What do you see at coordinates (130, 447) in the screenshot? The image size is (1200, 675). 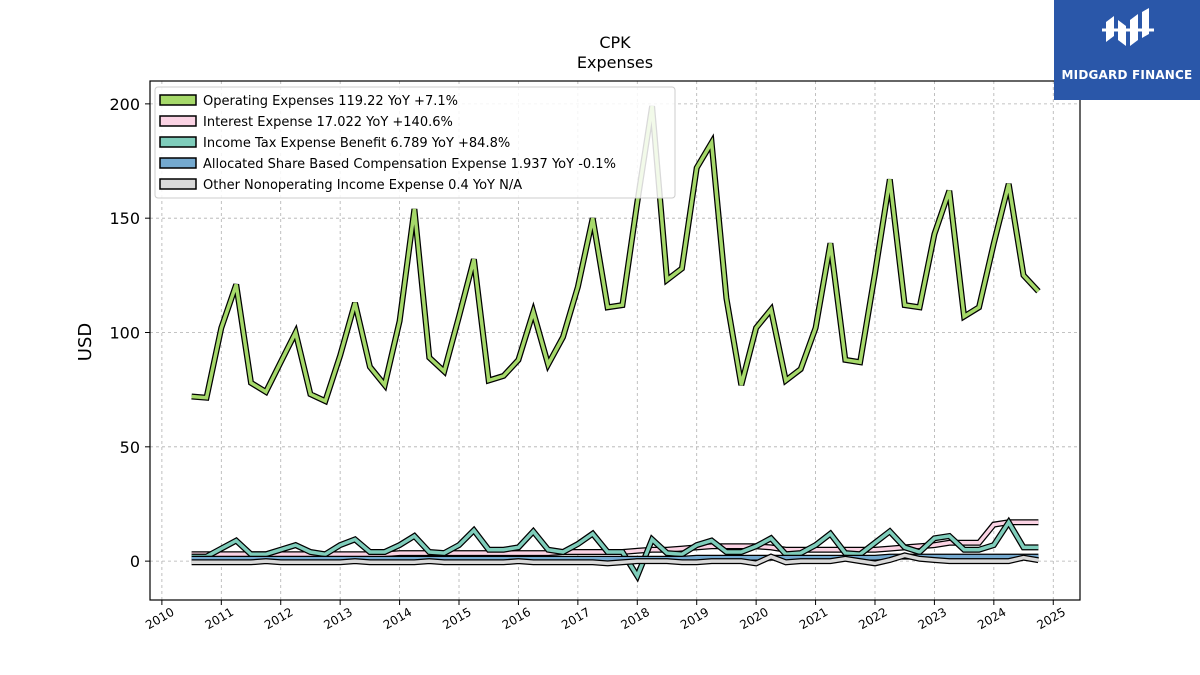 I see `y-tick-label: 50` at bounding box center [130, 447].